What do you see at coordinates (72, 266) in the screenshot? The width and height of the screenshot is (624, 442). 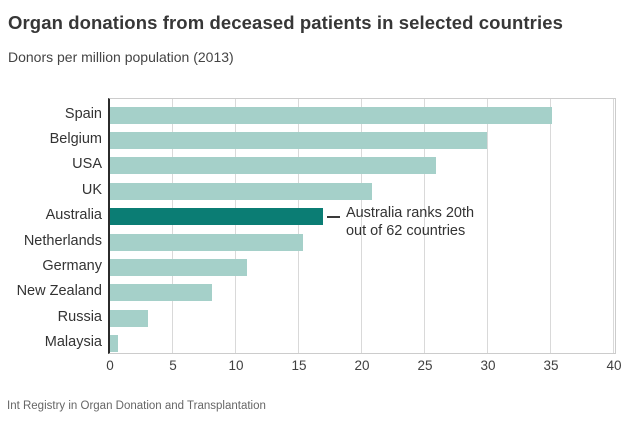 I see `category-label-germany: Germany` at bounding box center [72, 266].